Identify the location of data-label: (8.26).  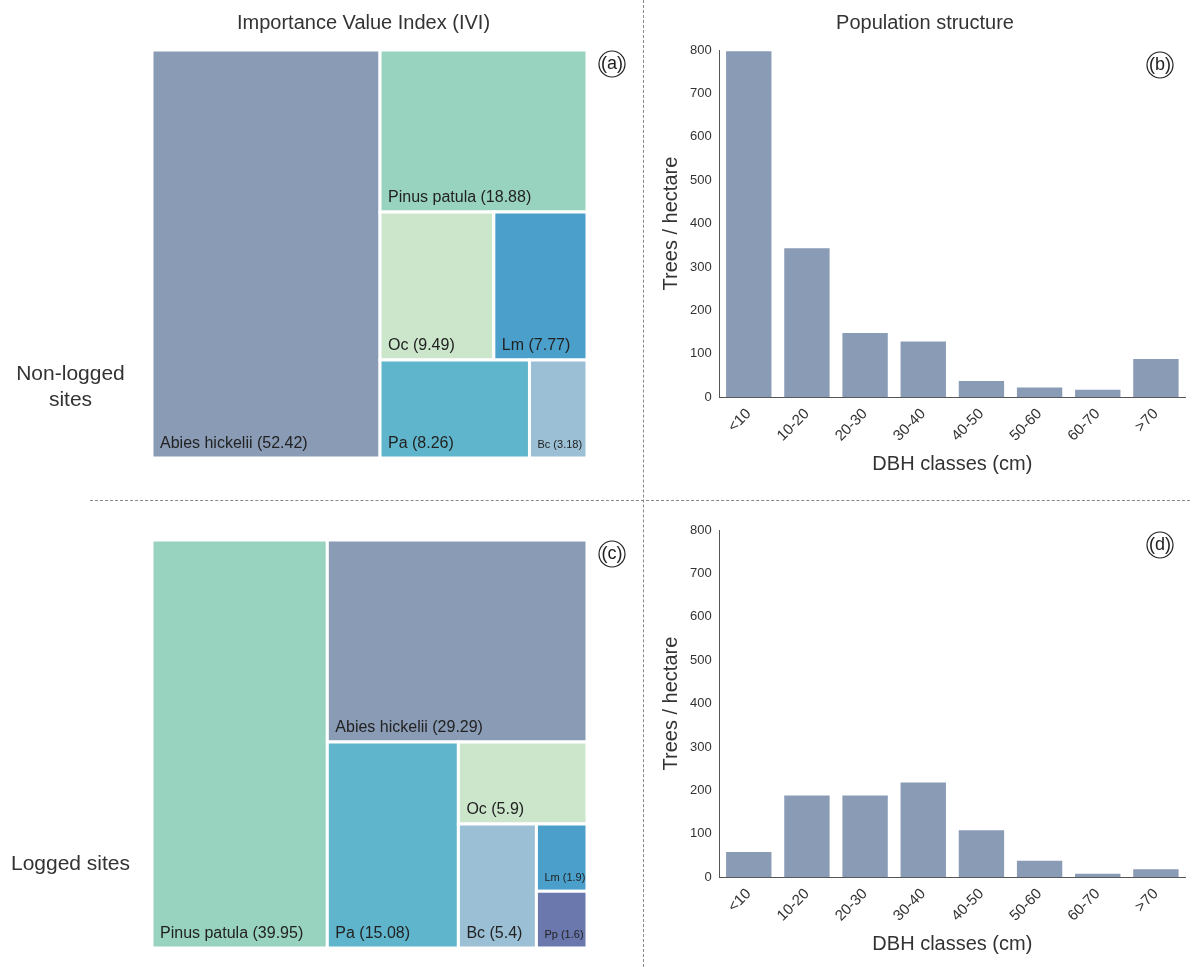
(433, 442).